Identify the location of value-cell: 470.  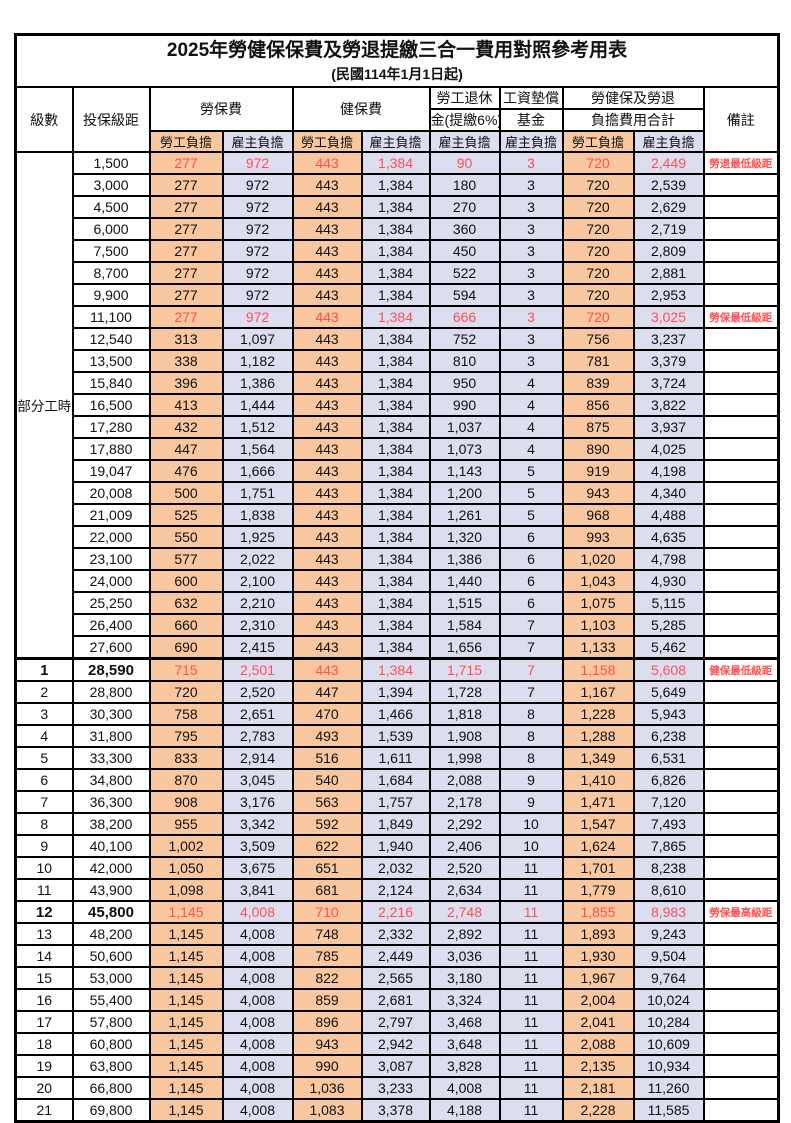
(327, 714).